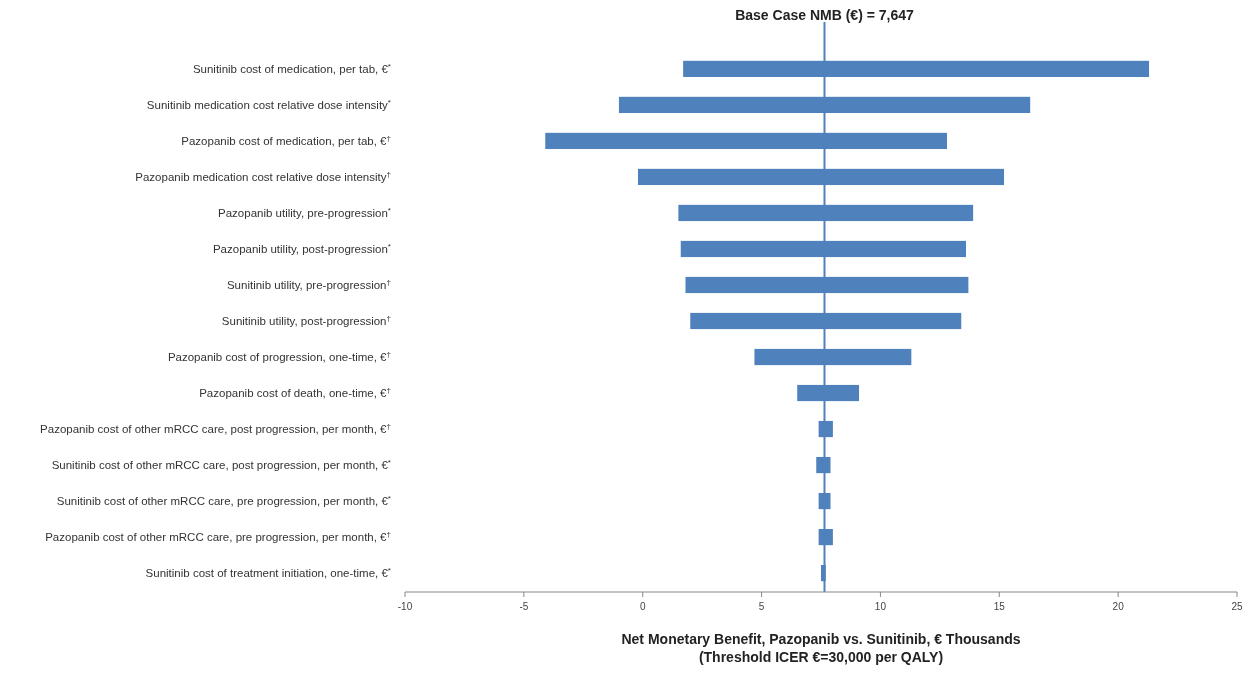 This screenshot has width=1259, height=684. Describe the element at coordinates (263, 176) in the screenshot. I see `y-tick-label: Pazopanib medication cost relative dose intensity$^{†}$` at that location.